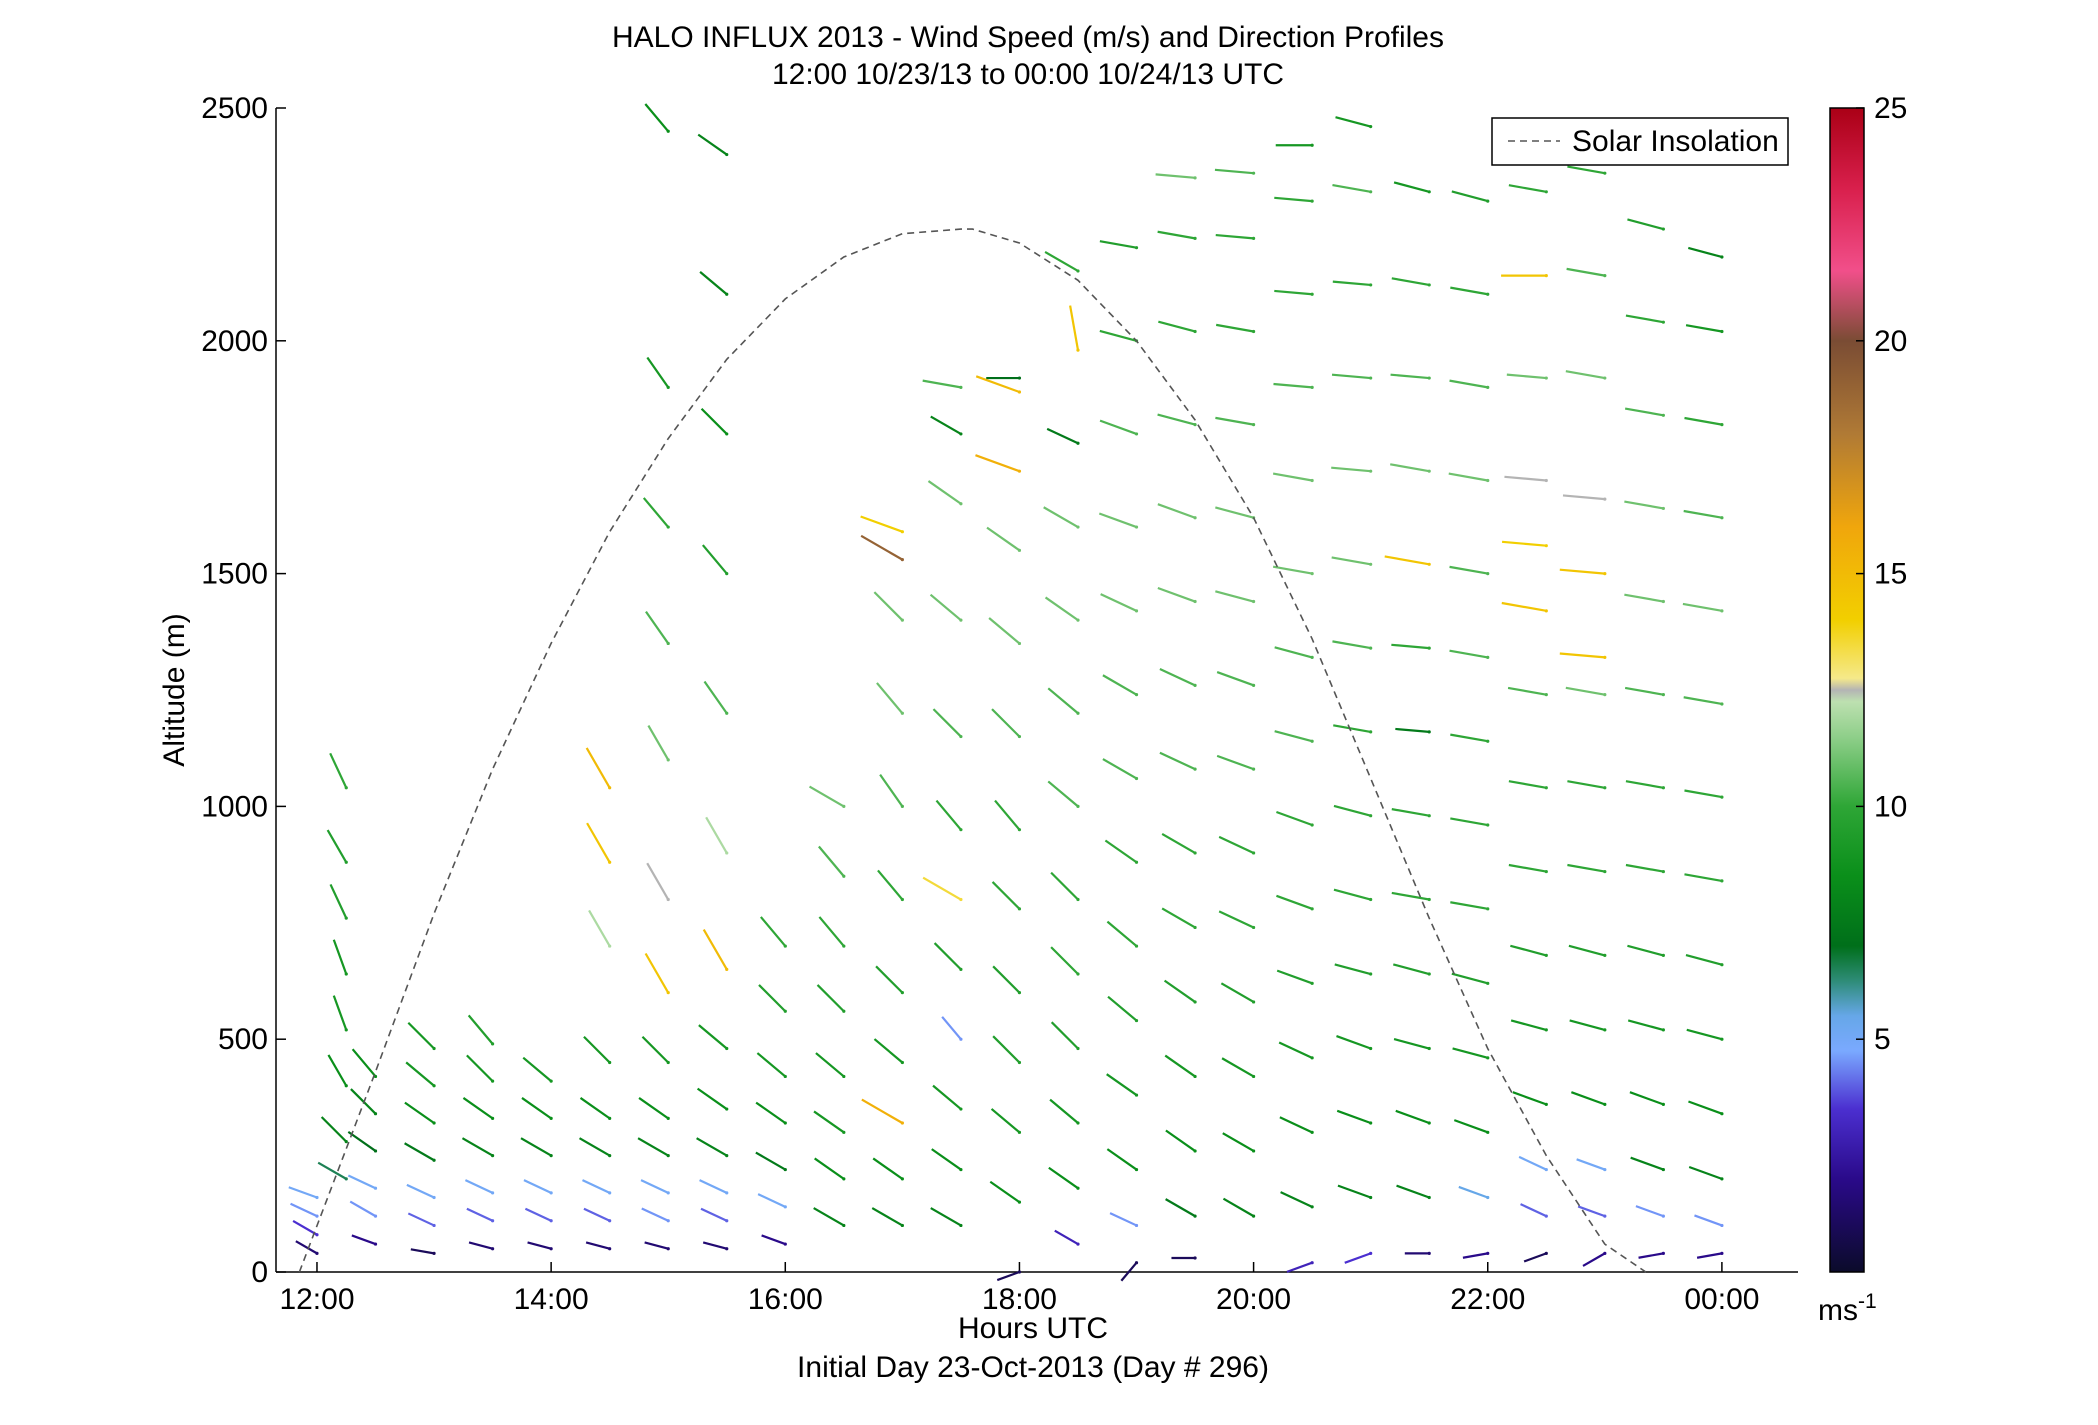 Image resolution: width=2098 pixels, height=1425 pixels. I want to click on colorbar-tick-label: 25, so click(1890, 108).